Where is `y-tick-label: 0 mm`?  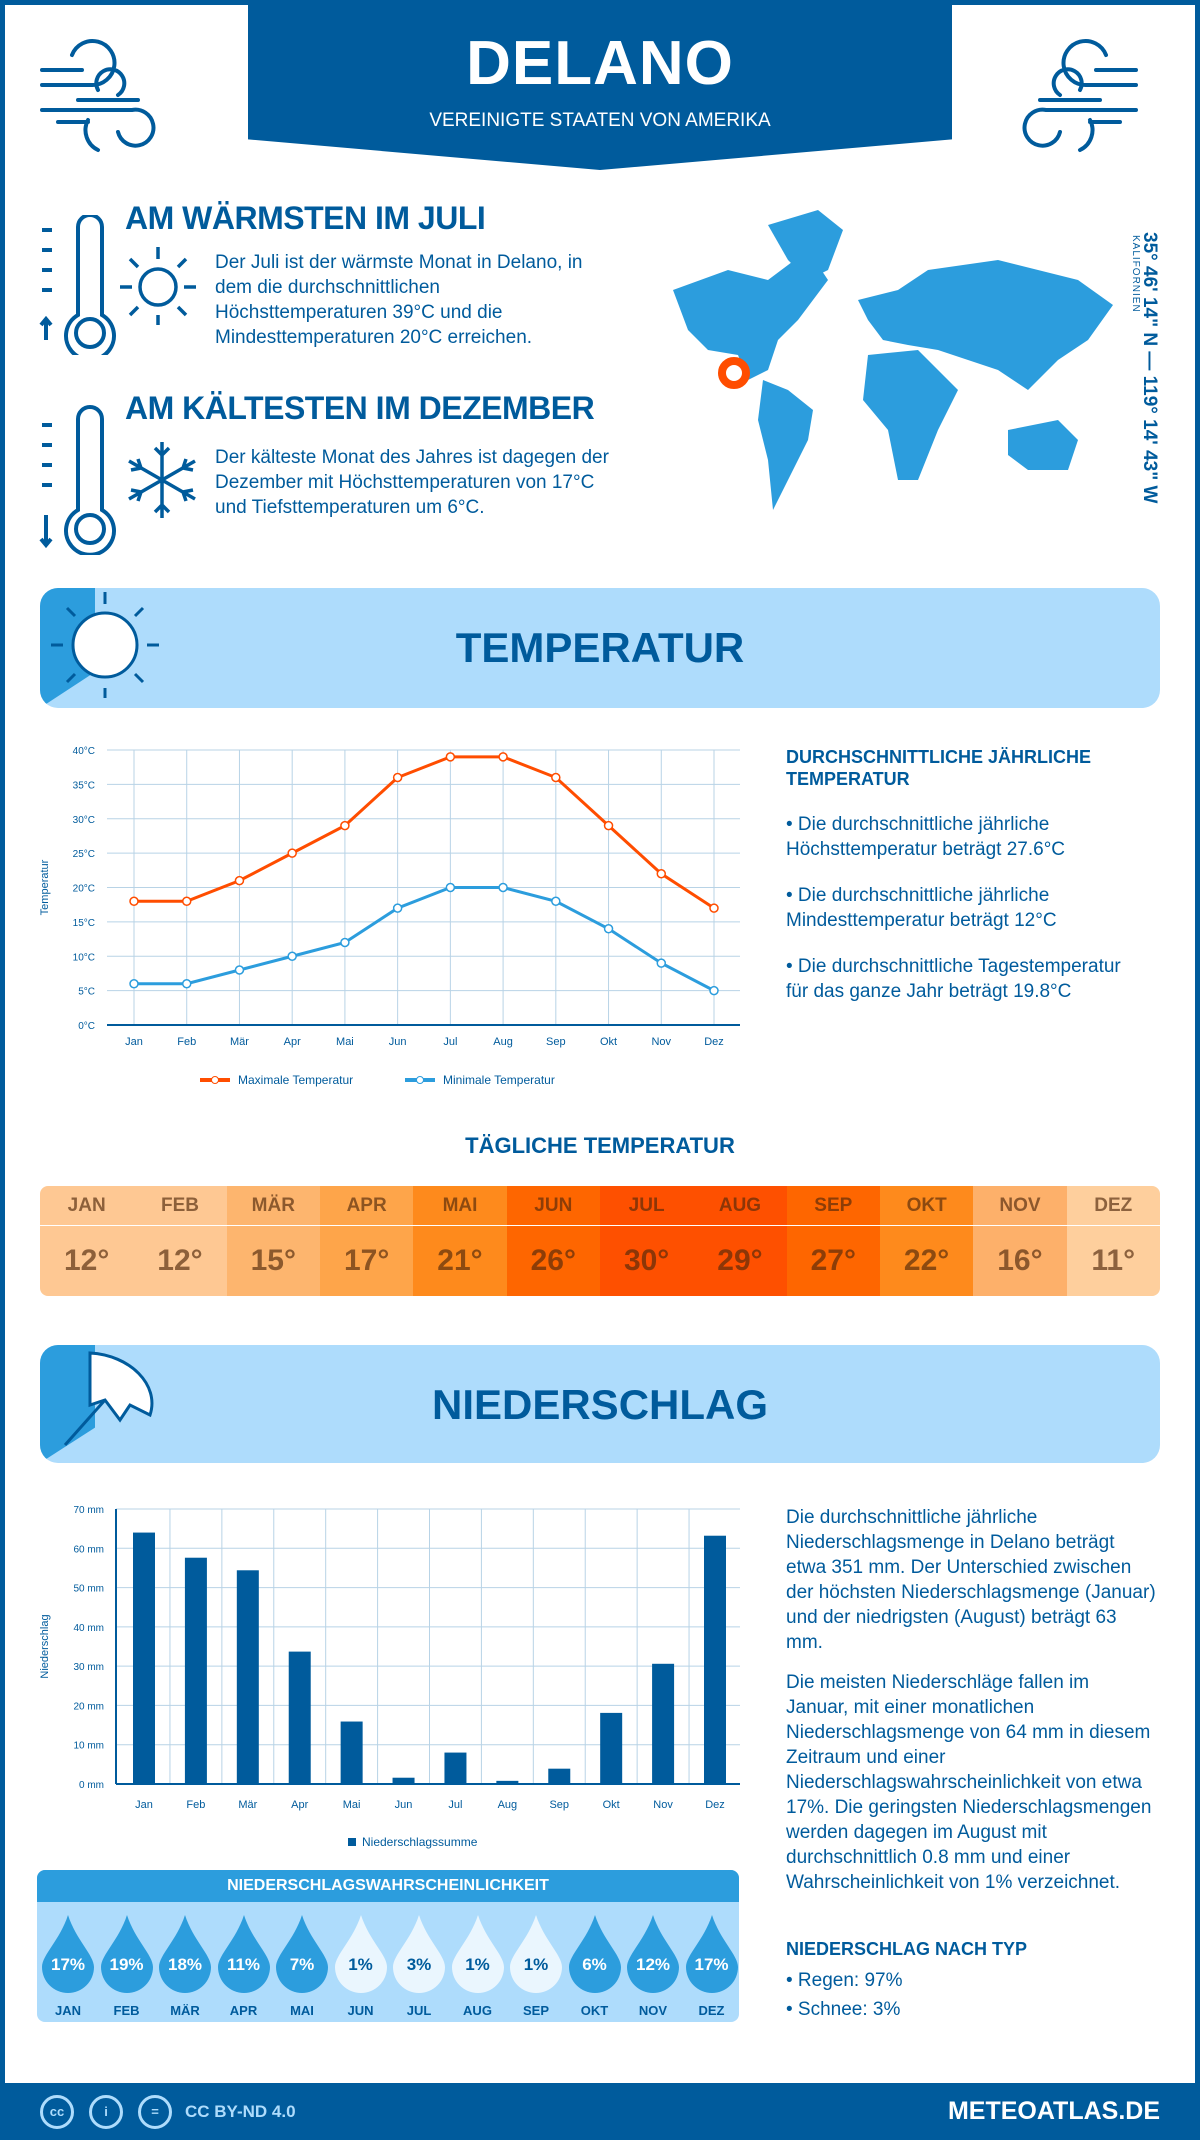
y-tick-label: 0 mm is located at coordinates (91, 1785).